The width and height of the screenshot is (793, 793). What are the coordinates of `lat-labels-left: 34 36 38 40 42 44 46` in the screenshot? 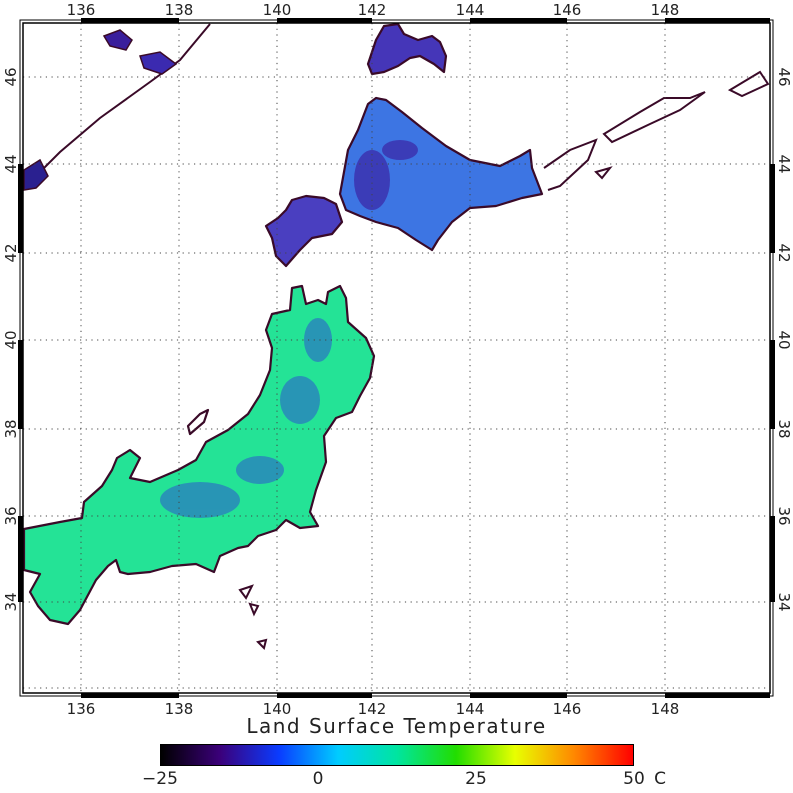 It's located at (11, 339).